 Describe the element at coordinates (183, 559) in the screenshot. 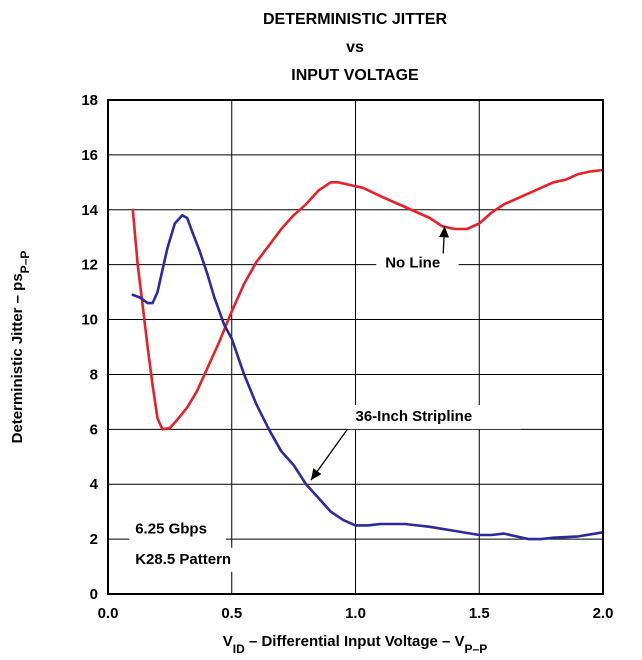

I see `annotation-label: K28.5 Pattern` at that location.